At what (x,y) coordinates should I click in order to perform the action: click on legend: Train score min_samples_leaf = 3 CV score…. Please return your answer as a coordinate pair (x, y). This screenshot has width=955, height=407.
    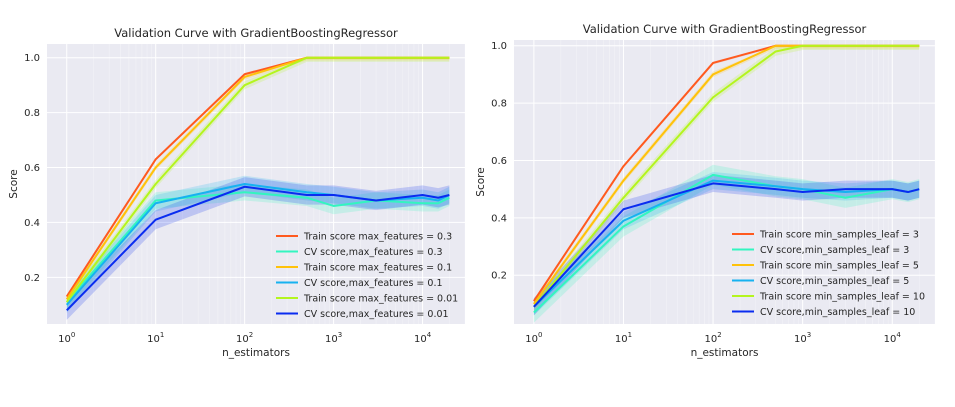
    Looking at the image, I should click on (828, 274).